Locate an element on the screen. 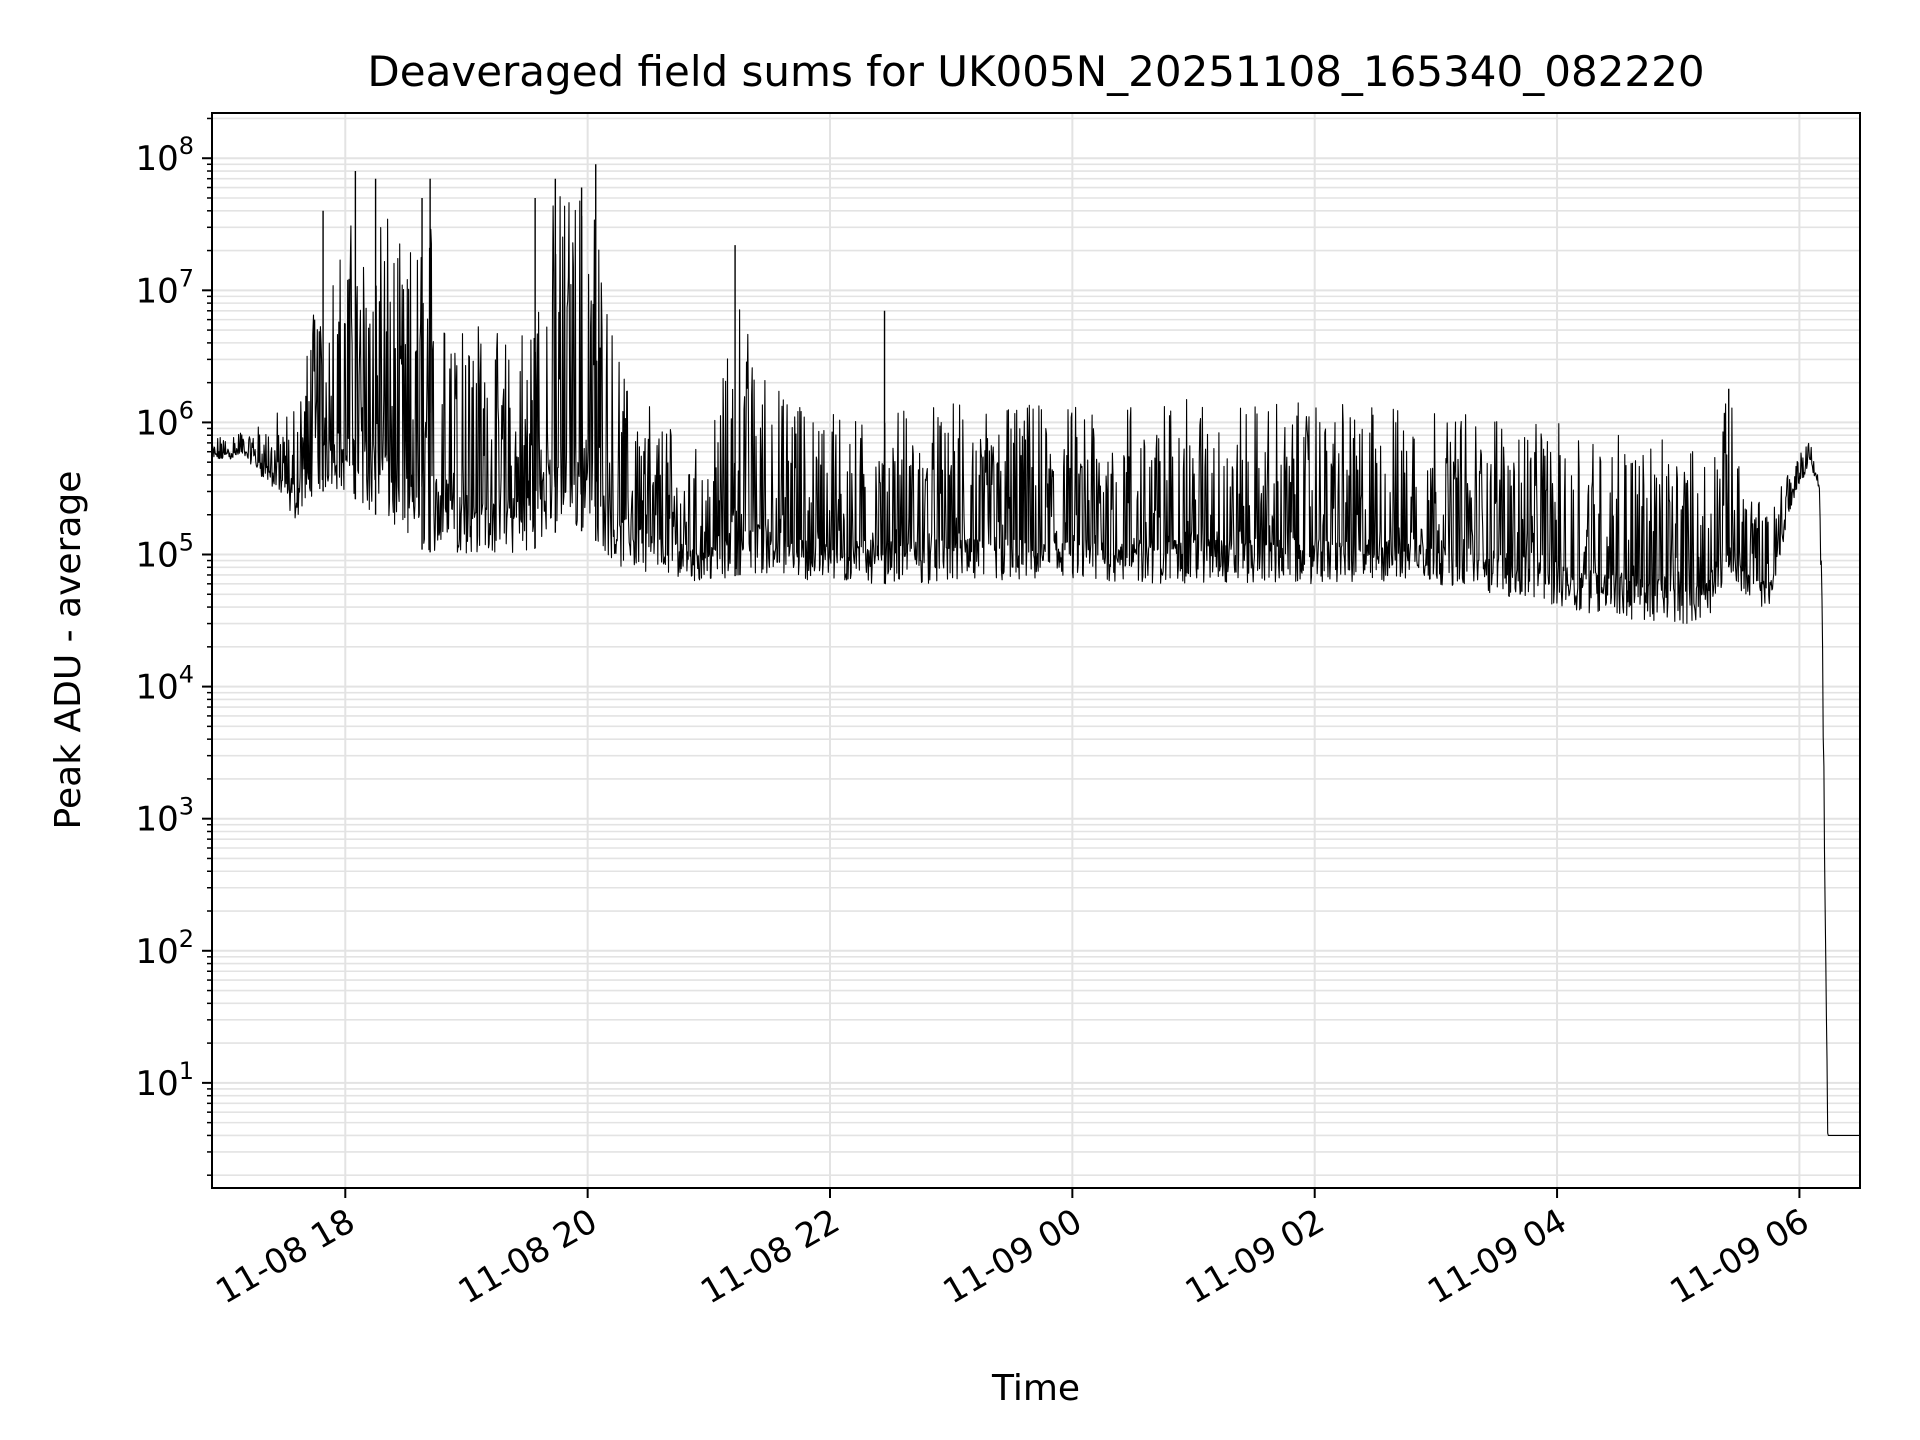 This screenshot has width=1920, height=1440. y-tick-label: 10¹ is located at coordinates (164, 1080).